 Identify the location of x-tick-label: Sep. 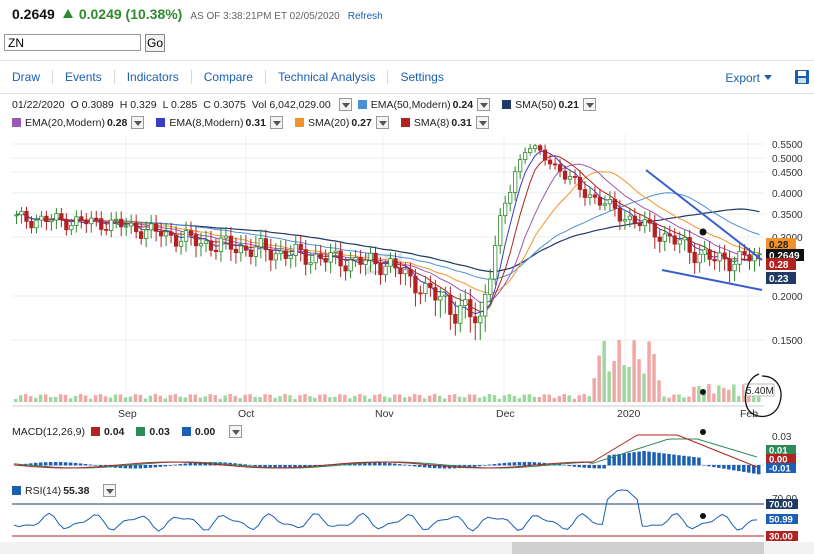
(127, 414).